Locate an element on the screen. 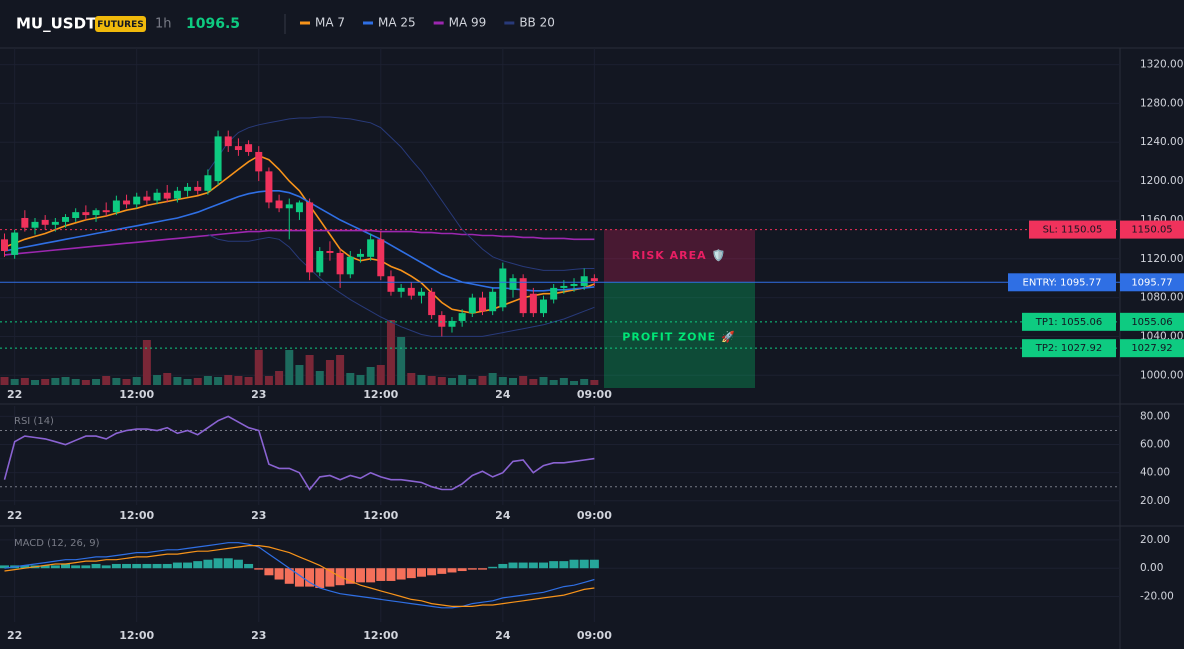 The image size is (1184, 649). y-tick-label: 1280.00 is located at coordinates (1161, 103).